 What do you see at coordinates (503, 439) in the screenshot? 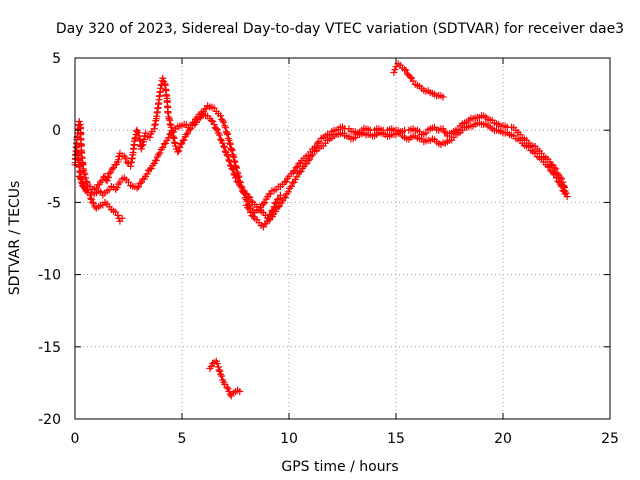
I see `x-tick-label: 20` at bounding box center [503, 439].